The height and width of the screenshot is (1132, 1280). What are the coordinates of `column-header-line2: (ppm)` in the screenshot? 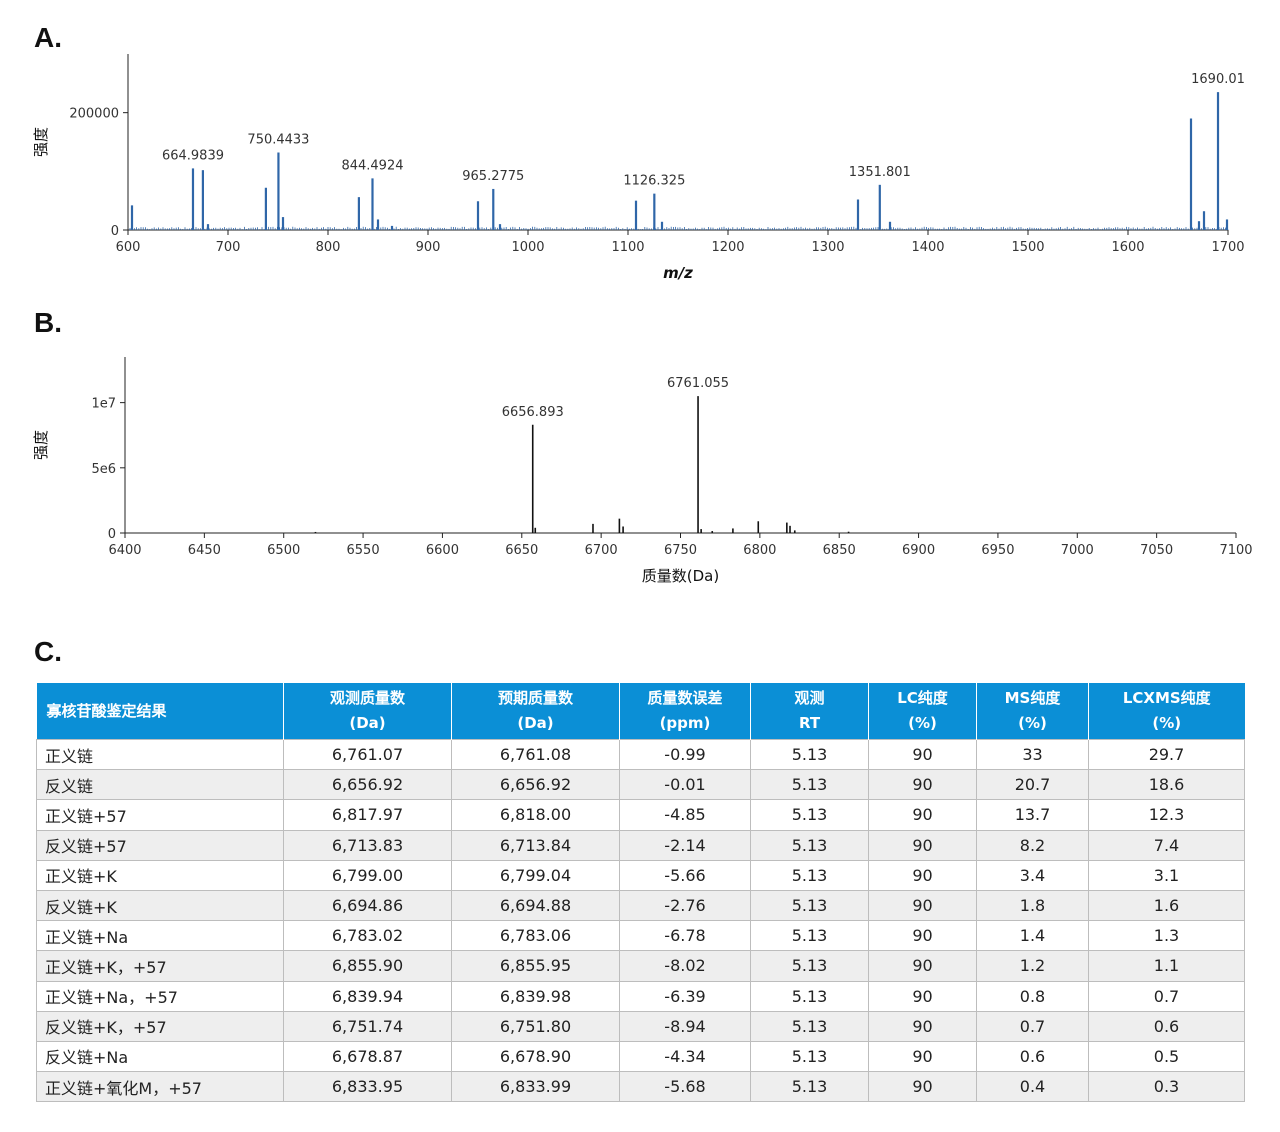 It's located at (685, 723).